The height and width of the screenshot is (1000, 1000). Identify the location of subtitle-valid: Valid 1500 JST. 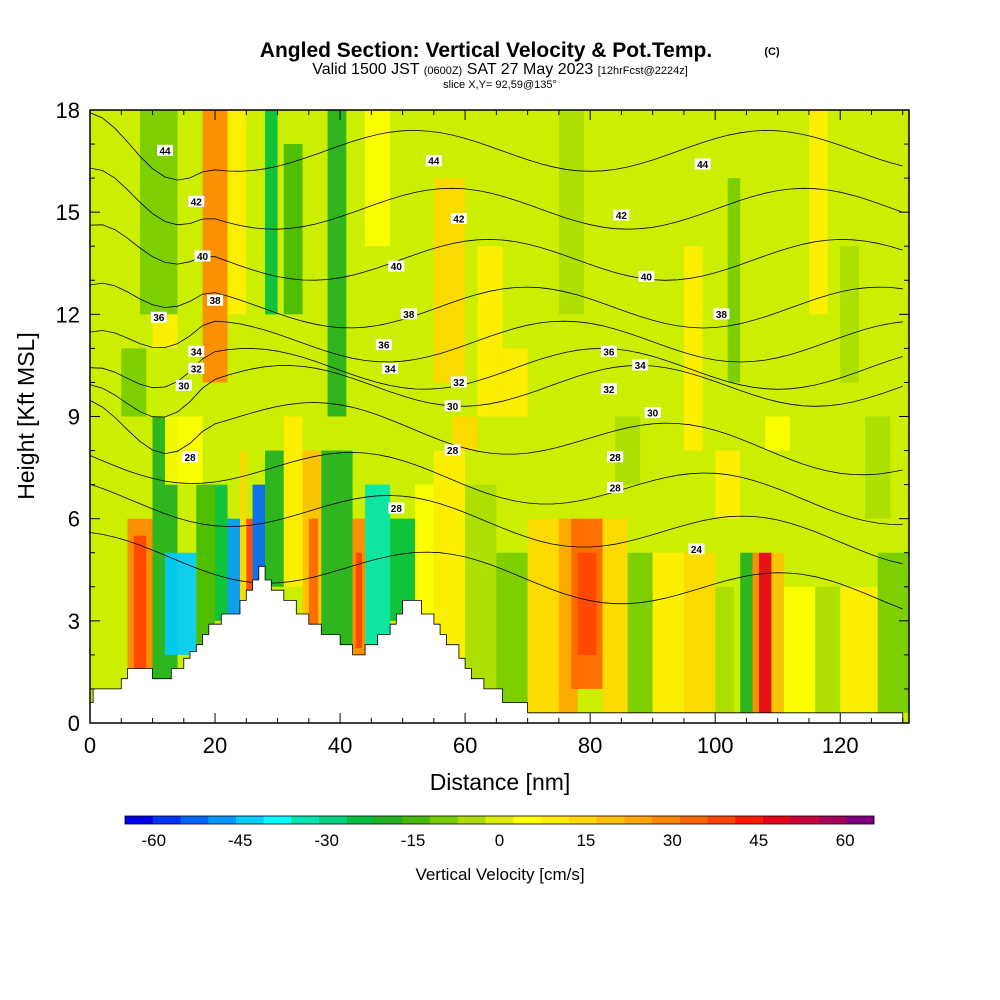
(366, 69).